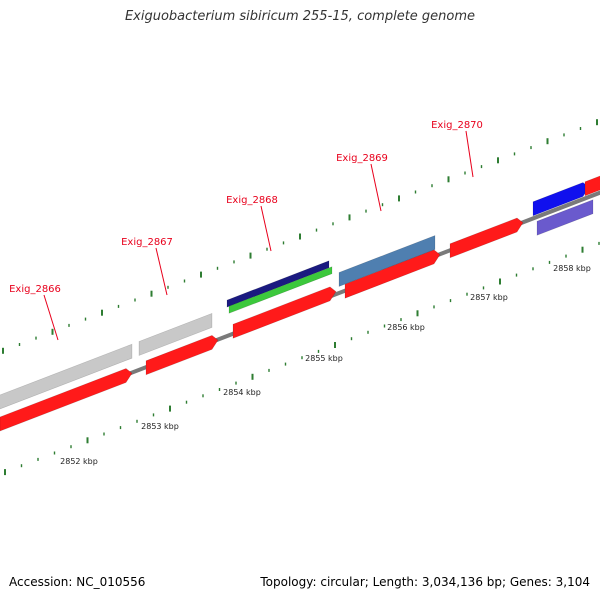 The width and height of the screenshot is (600, 600). What do you see at coordinates (79, 461) in the screenshot?
I see `scale-tick-label: 2852 kbp` at bounding box center [79, 461].